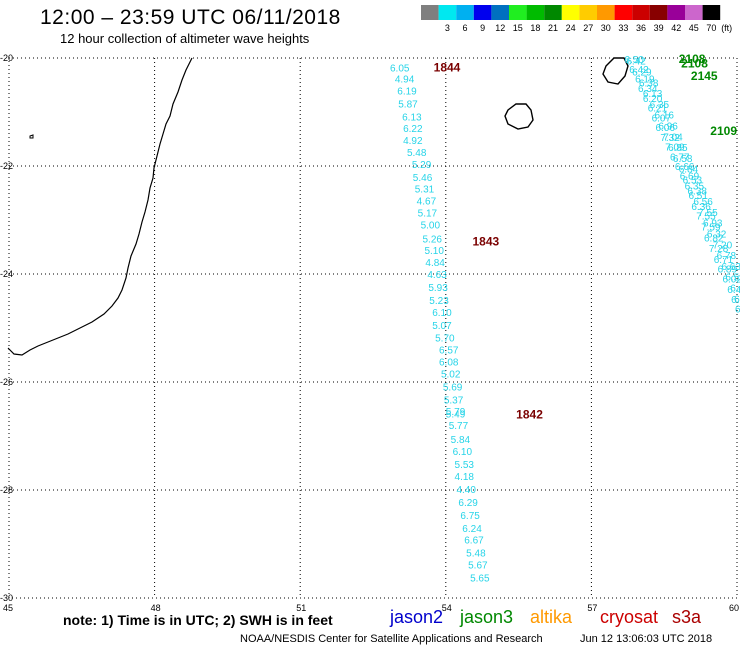 The height and width of the screenshot is (650, 740). I want to click on lon-tick-label: 45, so click(8, 608).